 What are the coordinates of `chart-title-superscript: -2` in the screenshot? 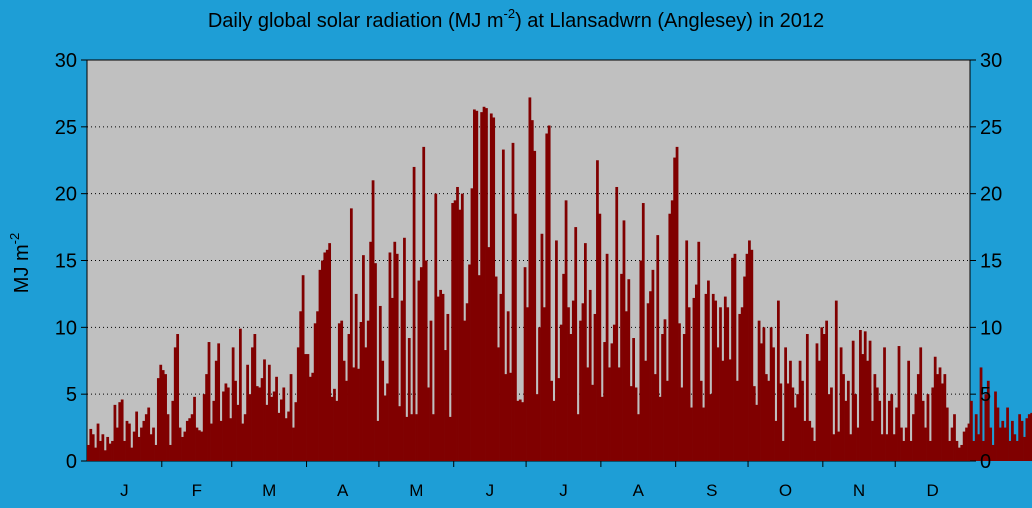 It's located at (510, 13).